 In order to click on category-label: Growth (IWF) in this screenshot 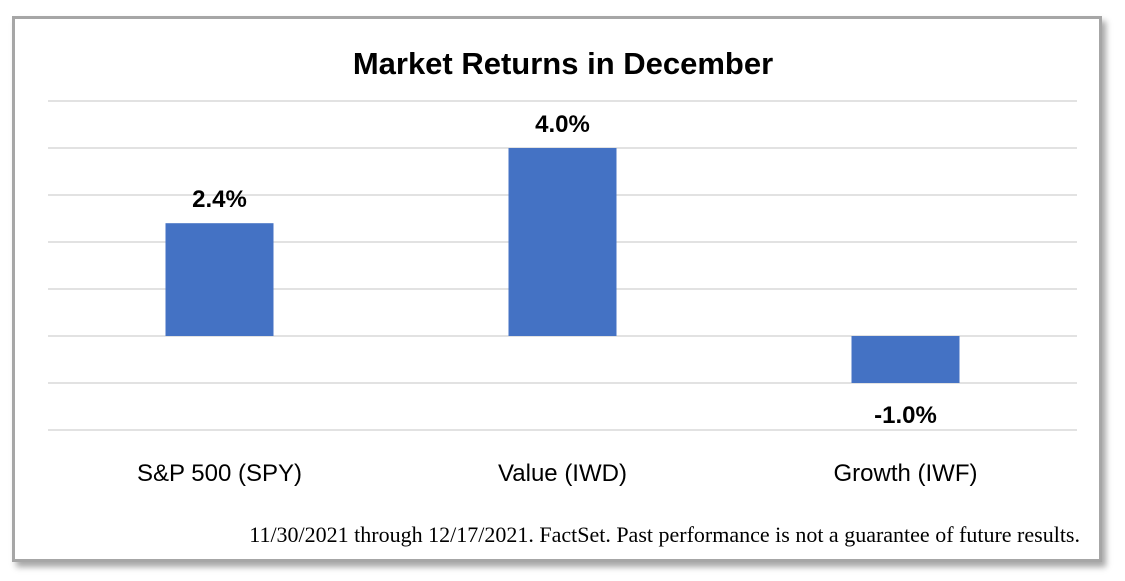, I will do `click(906, 473)`.